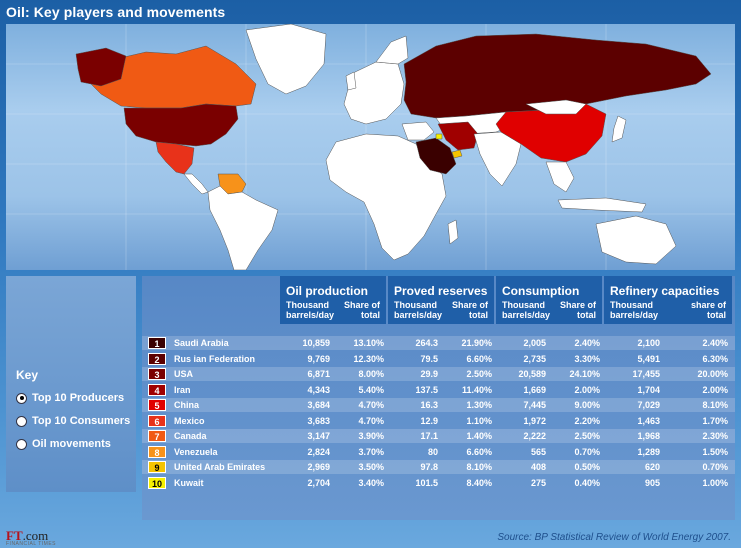  Describe the element at coordinates (157, 343) in the screenshot. I see `rank-badge: 1` at that location.